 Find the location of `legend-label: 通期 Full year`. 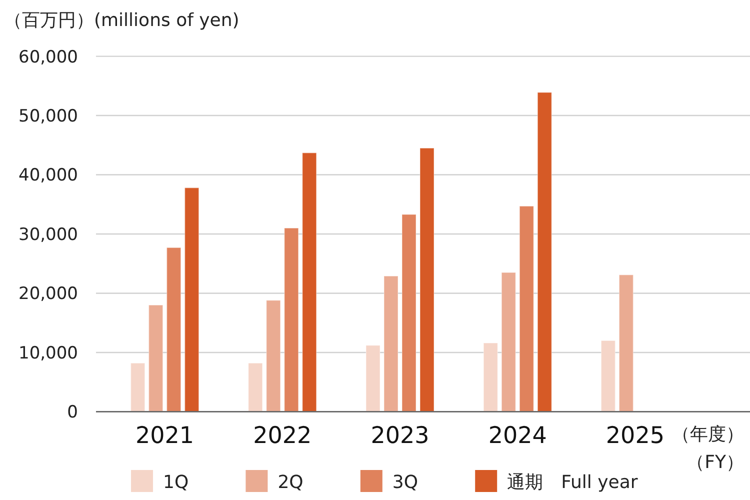

legend-label: 通期 Full year is located at coordinates (572, 482).